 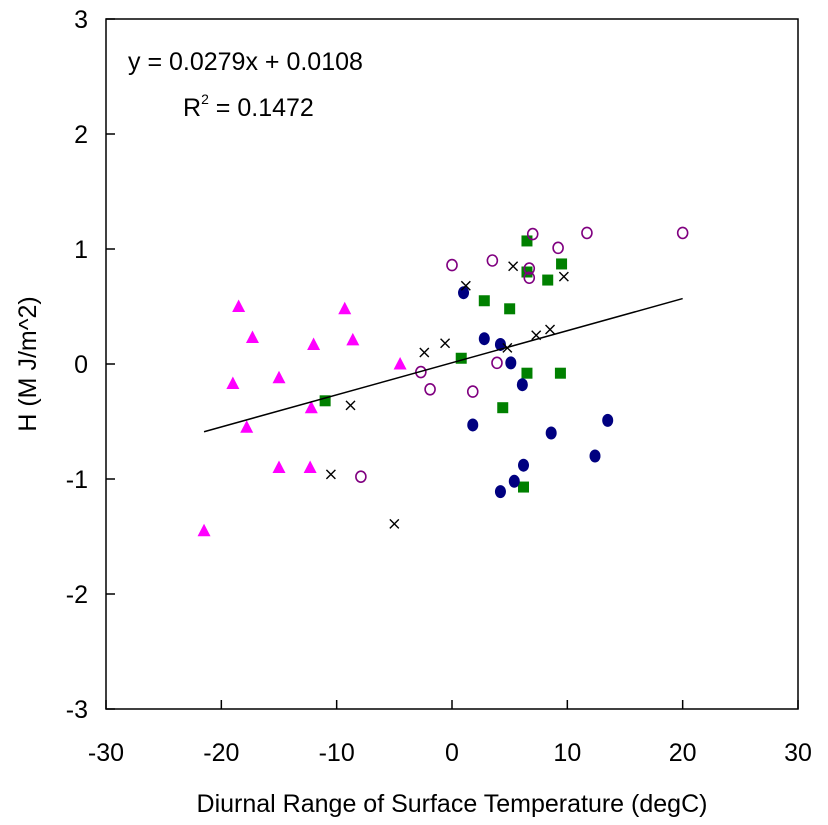 What do you see at coordinates (452, 753) in the screenshot?
I see `x-tick-label: 0` at bounding box center [452, 753].